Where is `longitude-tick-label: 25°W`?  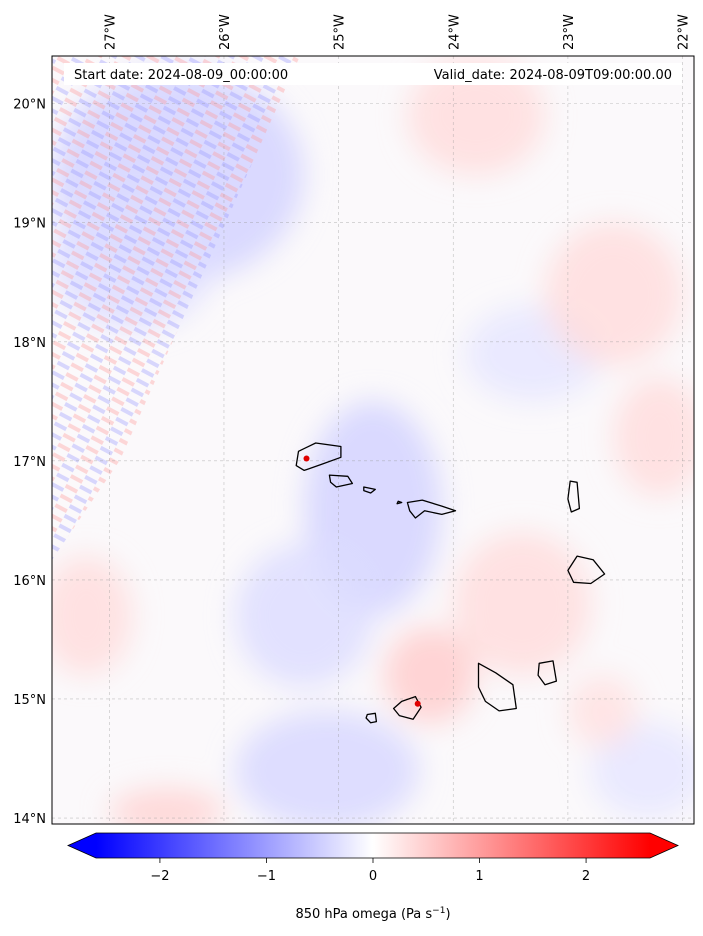
longitude-tick-label: 25°W is located at coordinates (340, 32).